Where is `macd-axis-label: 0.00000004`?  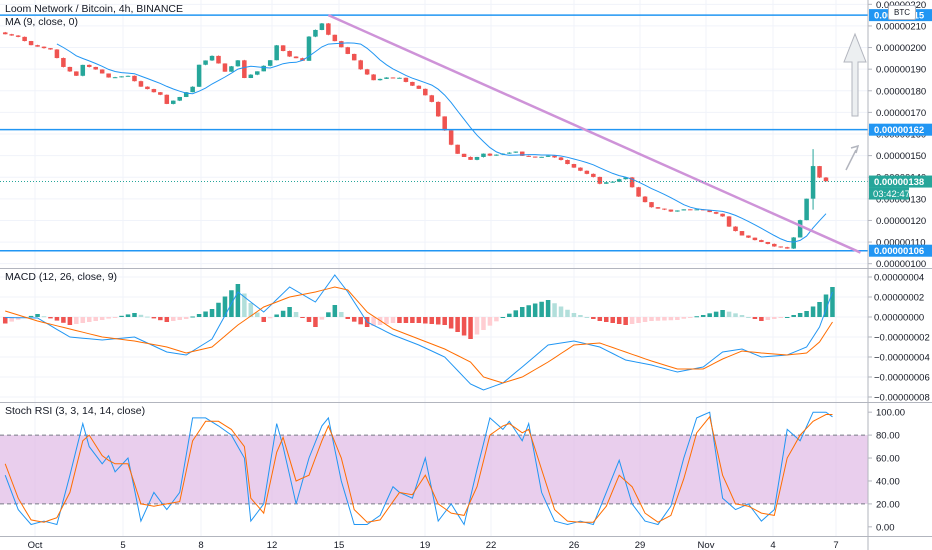
macd-axis-label: 0.00000004 is located at coordinates (899, 278).